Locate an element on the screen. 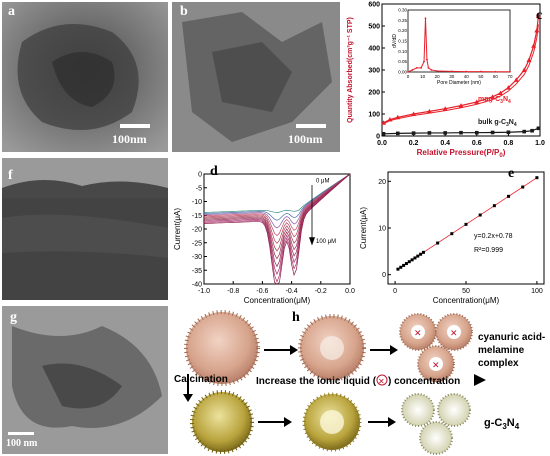  panel-label-d: d is located at coordinates (214, 171).